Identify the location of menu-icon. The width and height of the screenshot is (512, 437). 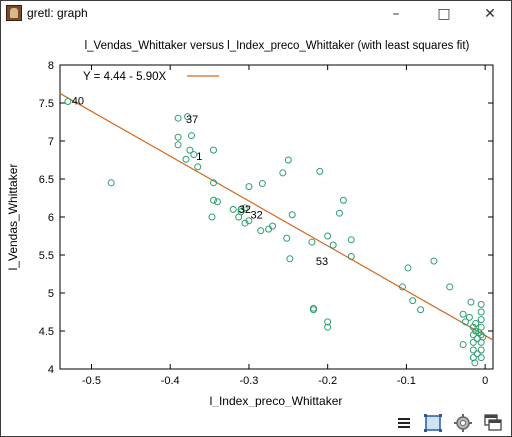
(404, 423).